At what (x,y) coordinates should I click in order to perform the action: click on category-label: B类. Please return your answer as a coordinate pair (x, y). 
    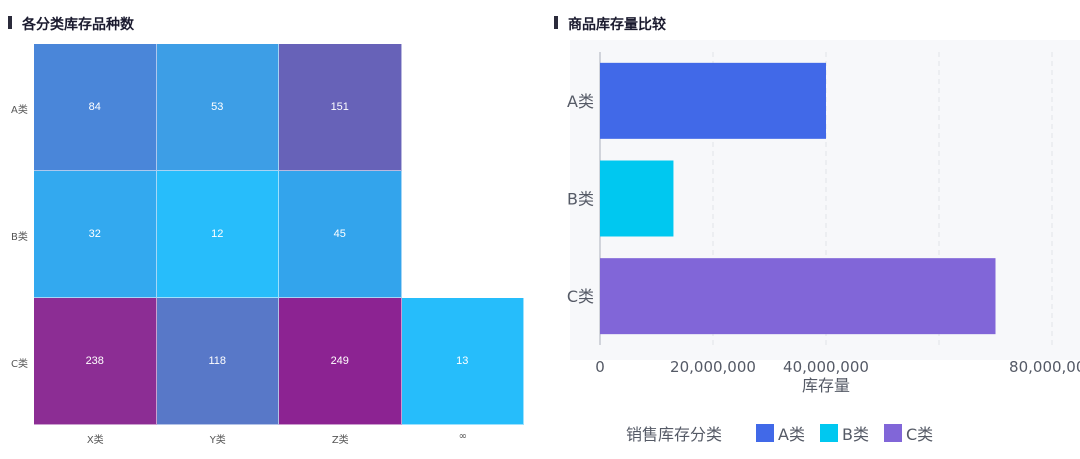
    Looking at the image, I should click on (580, 199).